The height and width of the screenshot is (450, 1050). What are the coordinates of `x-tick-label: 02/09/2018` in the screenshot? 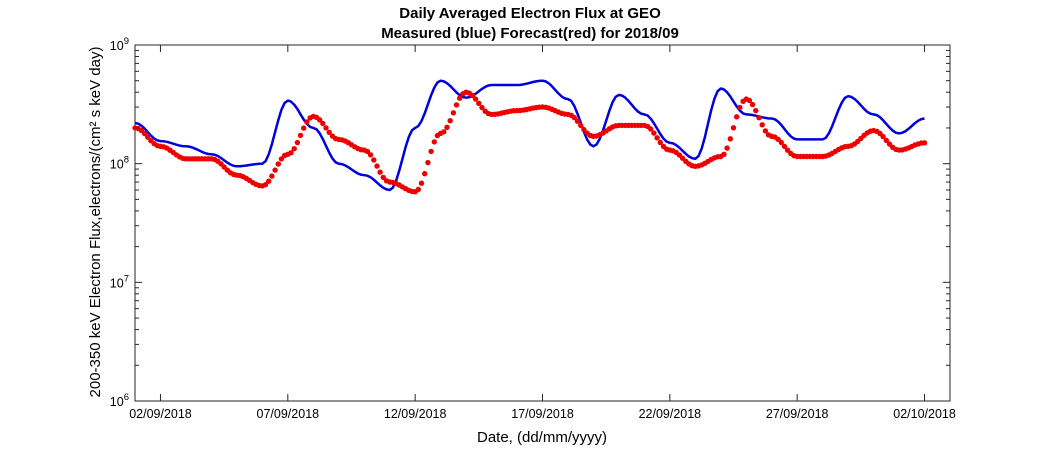 It's located at (160, 414).